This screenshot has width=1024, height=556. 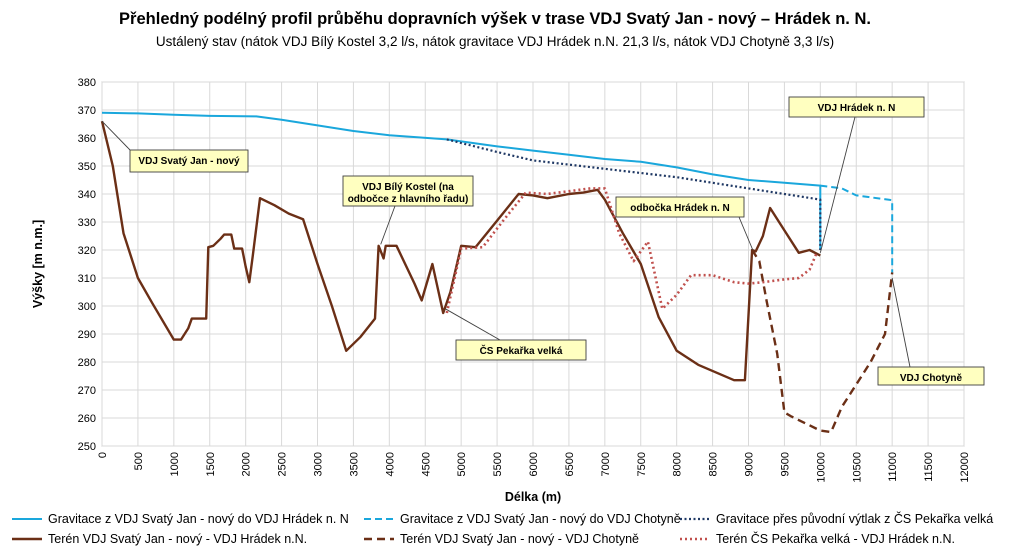 What do you see at coordinates (519, 539) in the screenshot?
I see `legend-label: Terén VDJ Svatý Jan - nový - VDJ Chotyně` at bounding box center [519, 539].